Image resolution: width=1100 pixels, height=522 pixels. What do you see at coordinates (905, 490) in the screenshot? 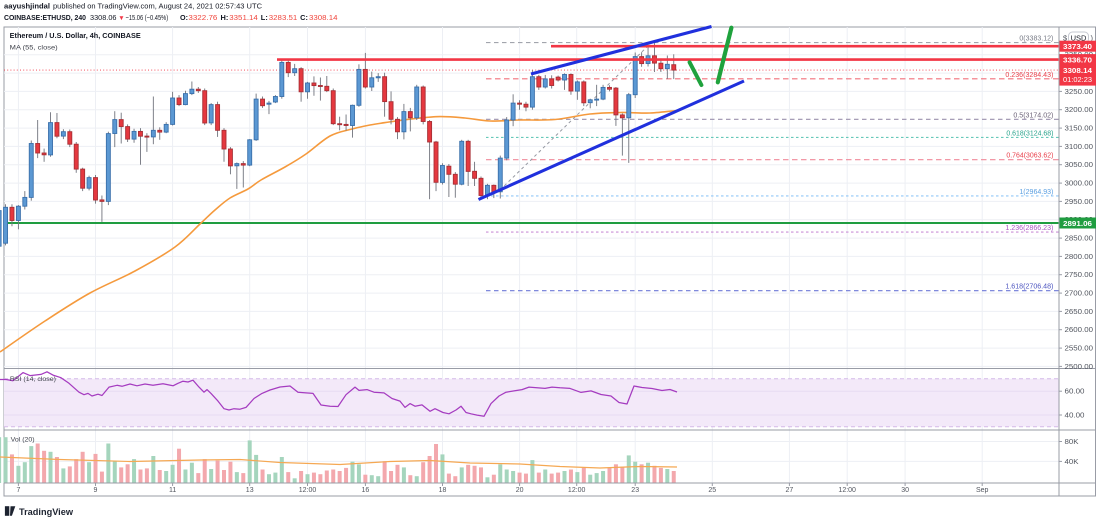
I see `svg-text: 30` at bounding box center [905, 490].